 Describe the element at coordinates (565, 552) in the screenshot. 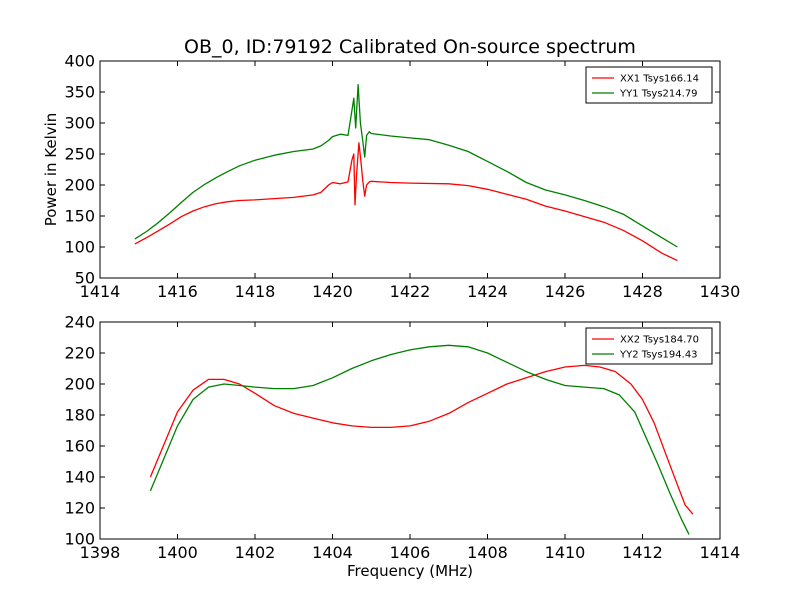

I see `x-tick-label: 1410` at that location.